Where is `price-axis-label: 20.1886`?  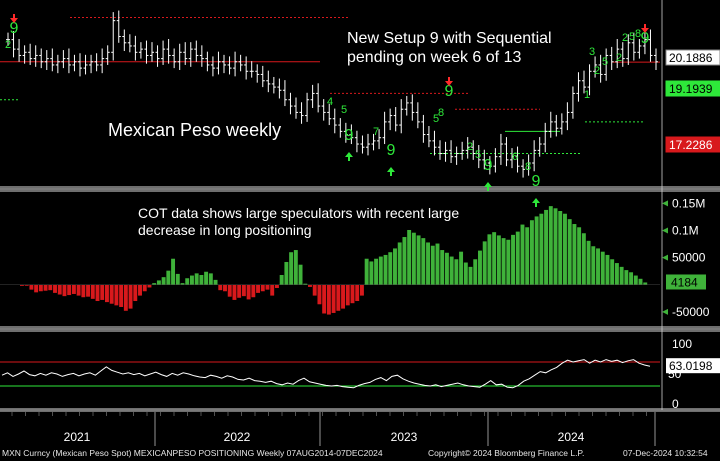
price-axis-label: 20.1886 is located at coordinates (691, 58).